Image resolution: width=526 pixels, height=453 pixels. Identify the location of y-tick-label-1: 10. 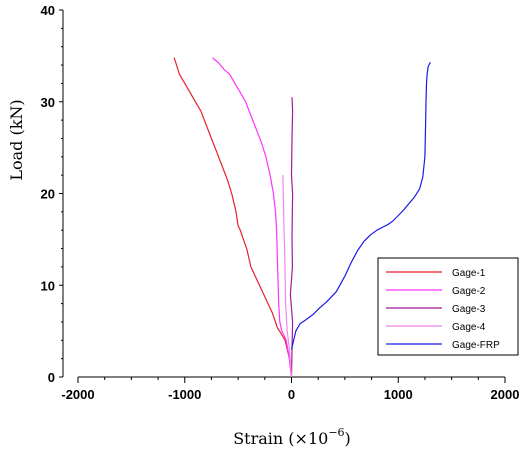
(48, 285).